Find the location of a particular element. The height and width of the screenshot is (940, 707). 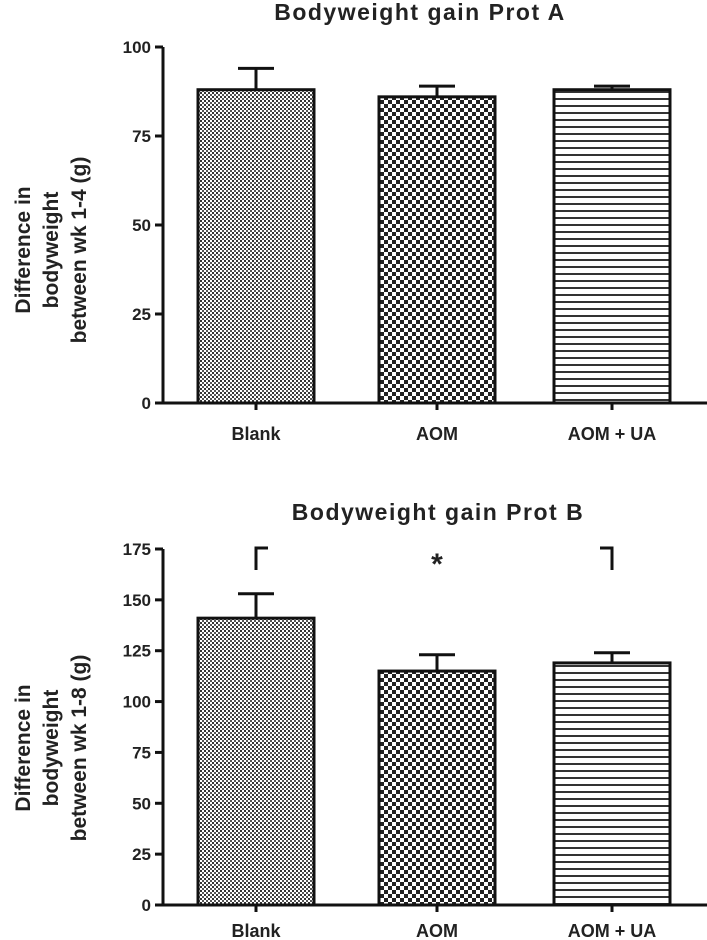

y-tick-label: 125 is located at coordinates (137, 651).